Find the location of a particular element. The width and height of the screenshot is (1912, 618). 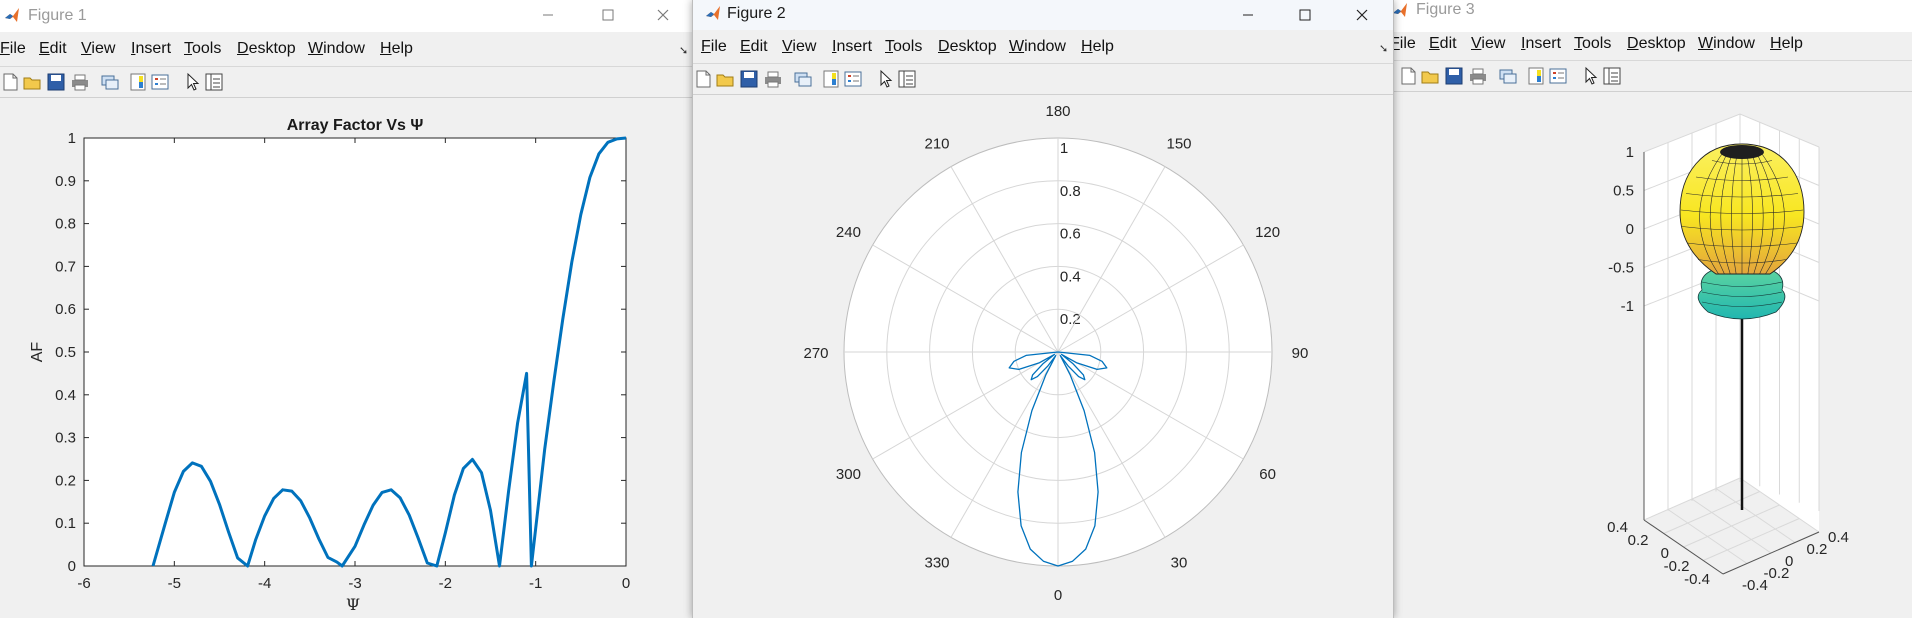

close-icon is located at coordinates (1362, 15).